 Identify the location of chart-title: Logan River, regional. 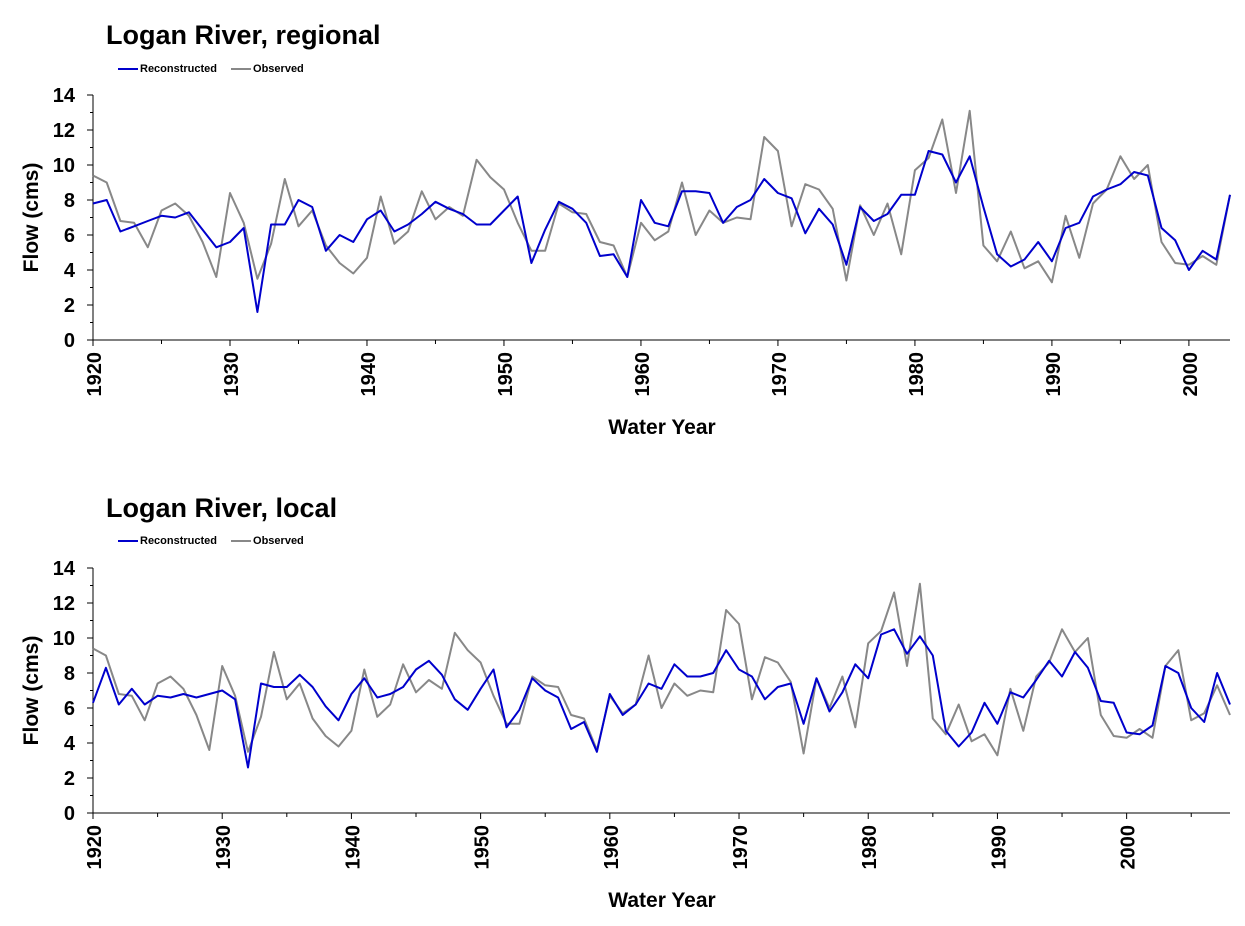
(243, 35).